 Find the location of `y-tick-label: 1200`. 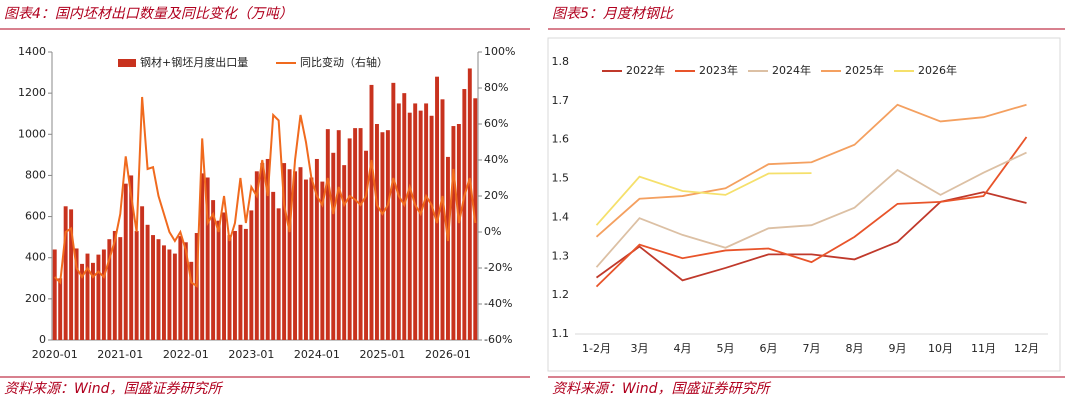

y-tick-label: 1200 is located at coordinates (32, 92).